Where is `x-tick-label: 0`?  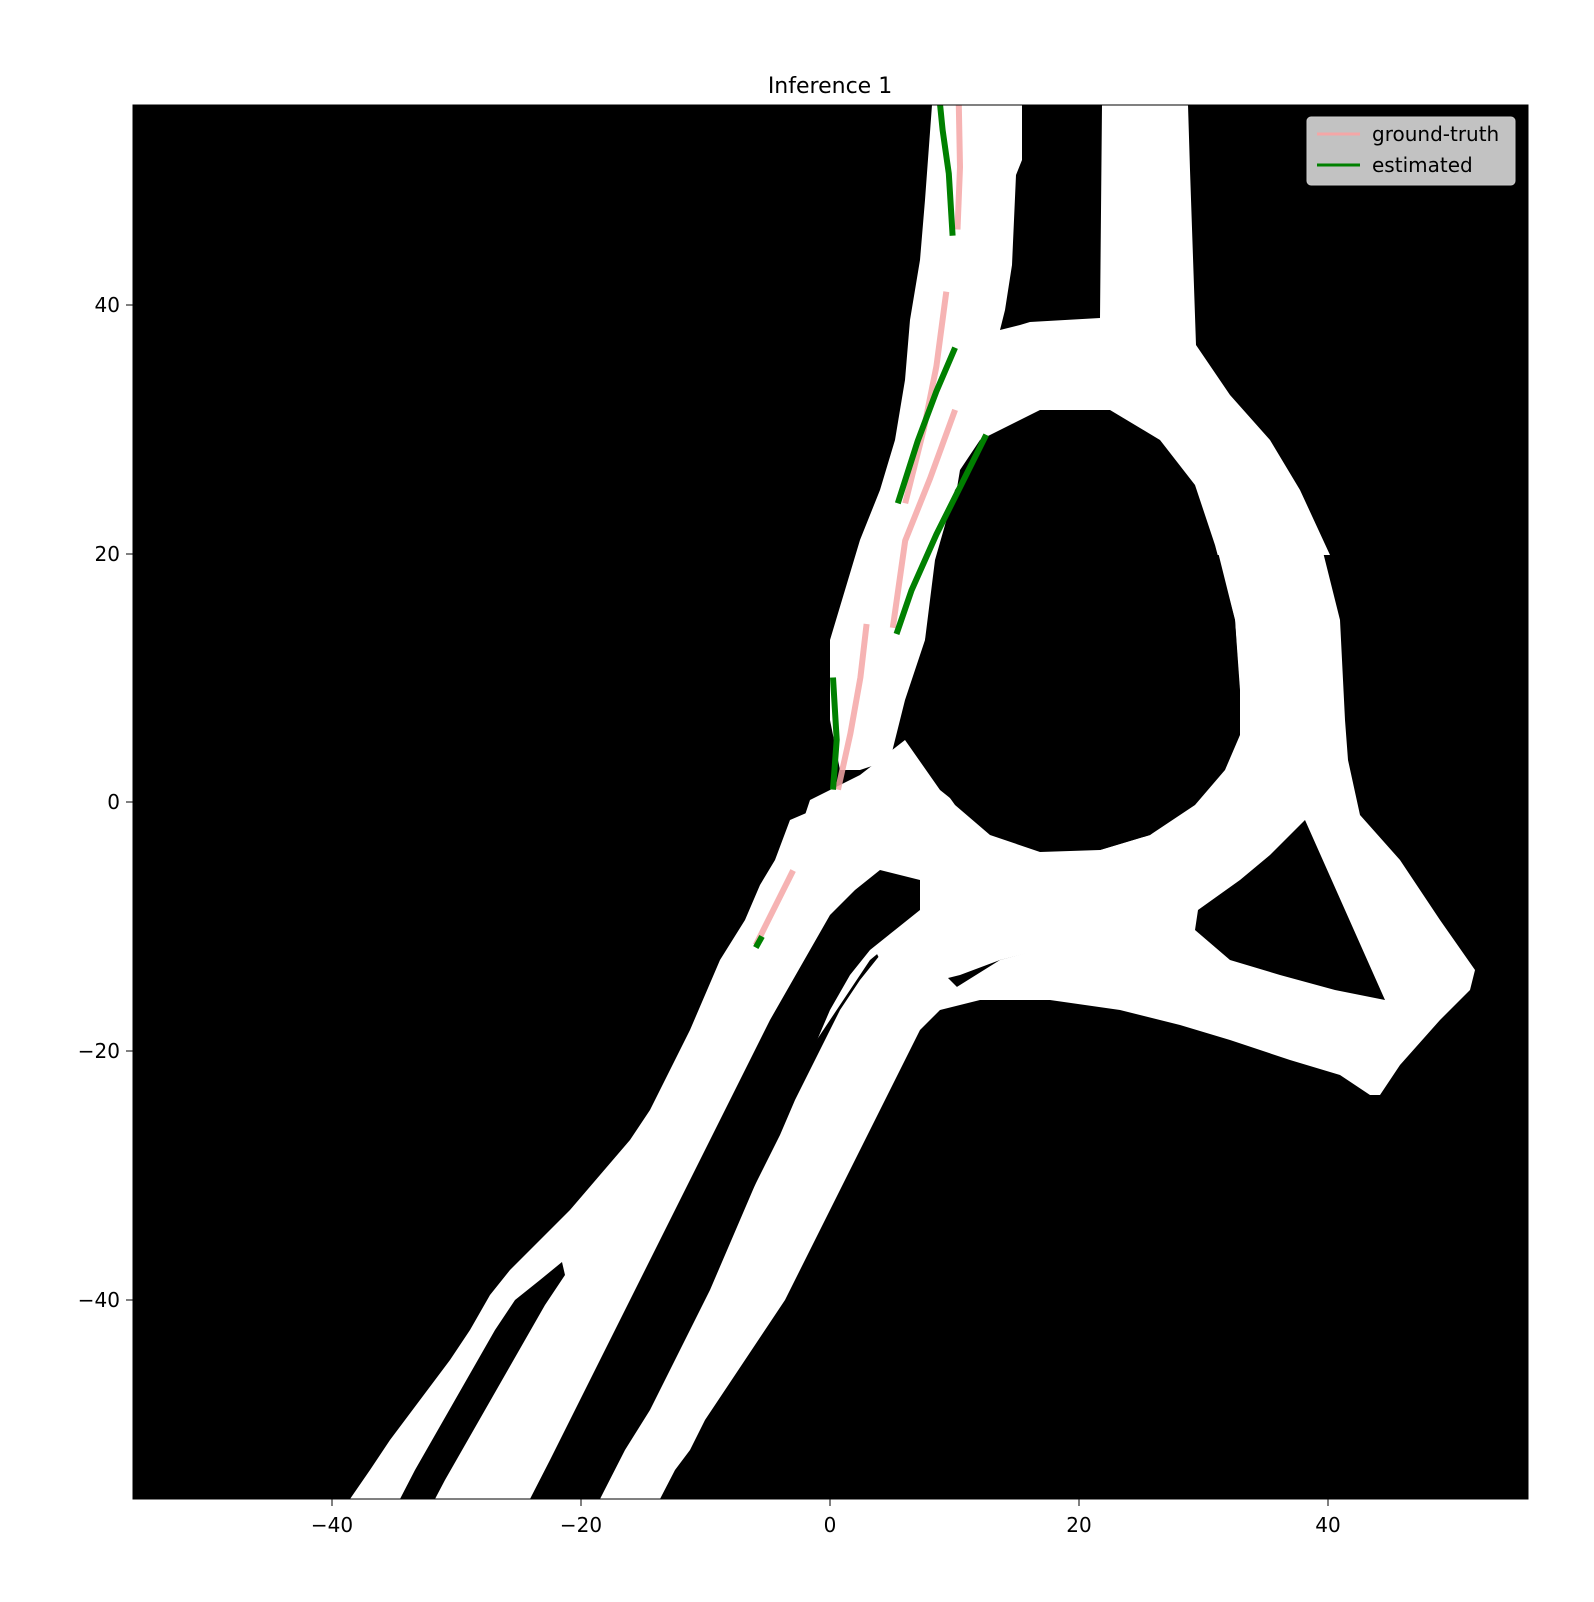 x-tick-label: 0 is located at coordinates (830, 1525).